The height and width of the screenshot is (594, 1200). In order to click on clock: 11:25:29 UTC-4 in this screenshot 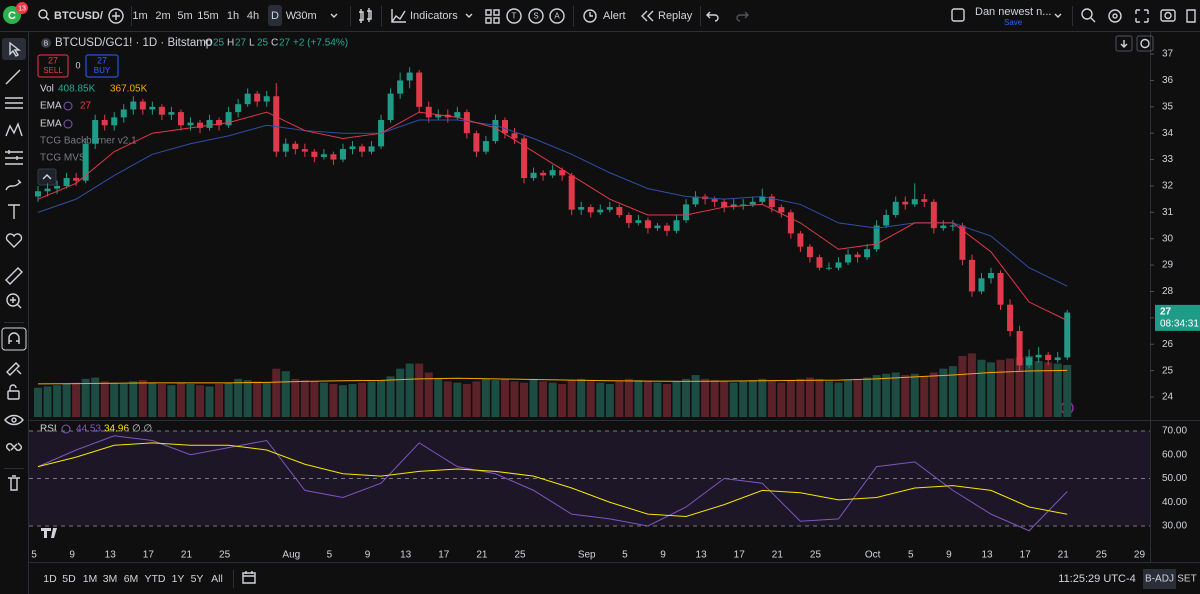, I will do `click(1096, 579)`.